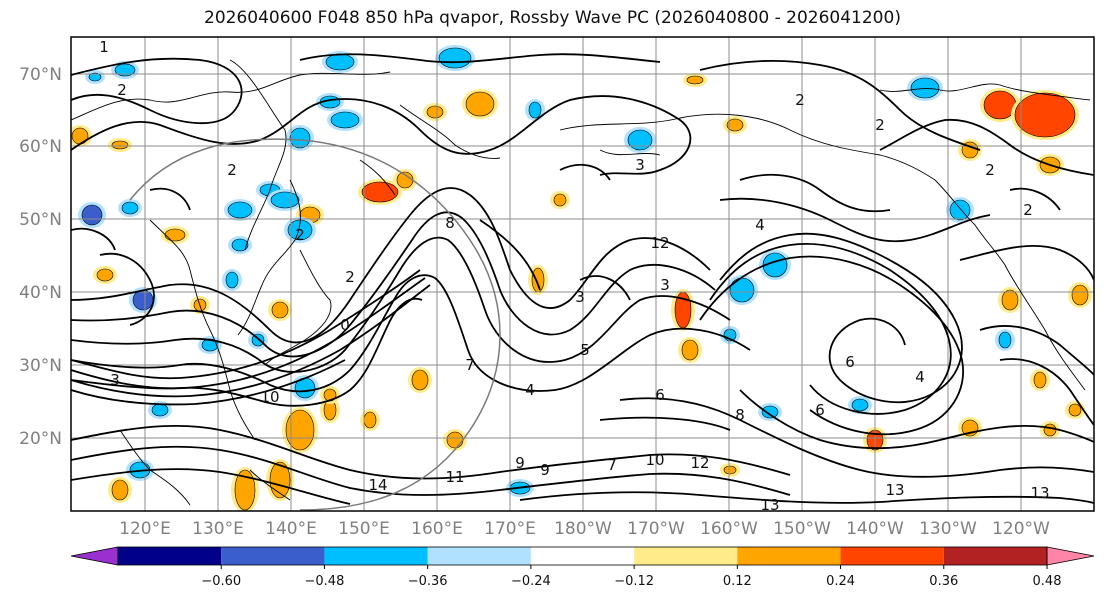  Describe the element at coordinates (802, 529) in the screenshot. I see `longitude-label: 150°W` at that location.